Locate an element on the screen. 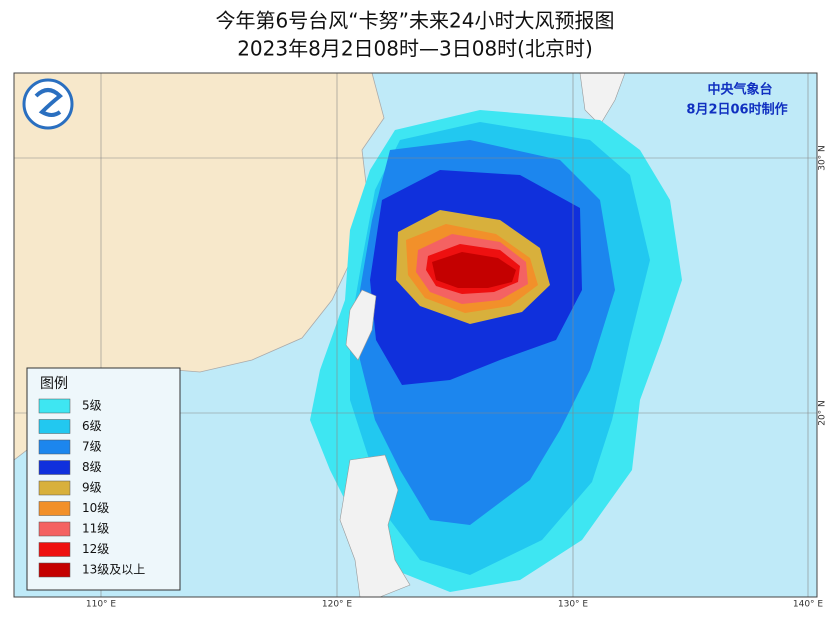 The width and height of the screenshot is (831, 635). legend-label: 7级 is located at coordinates (92, 447).